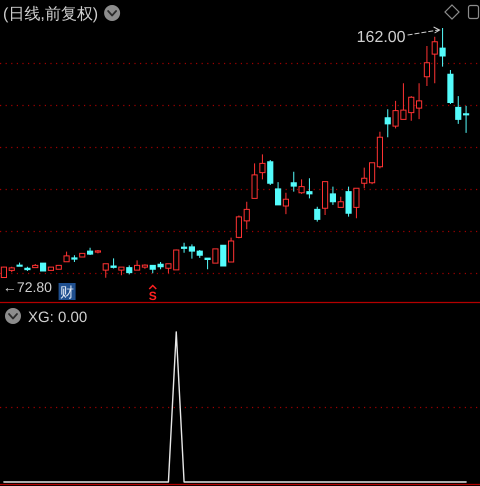  Describe the element at coordinates (27, 287) in the screenshot. I see `text: ←72.80` at that location.